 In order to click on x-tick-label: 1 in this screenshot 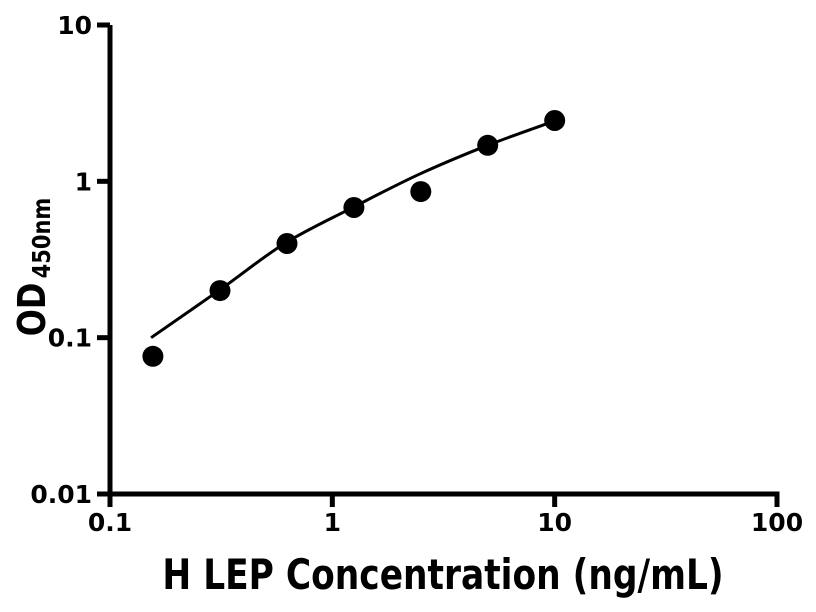, I will do `click(332, 522)`.